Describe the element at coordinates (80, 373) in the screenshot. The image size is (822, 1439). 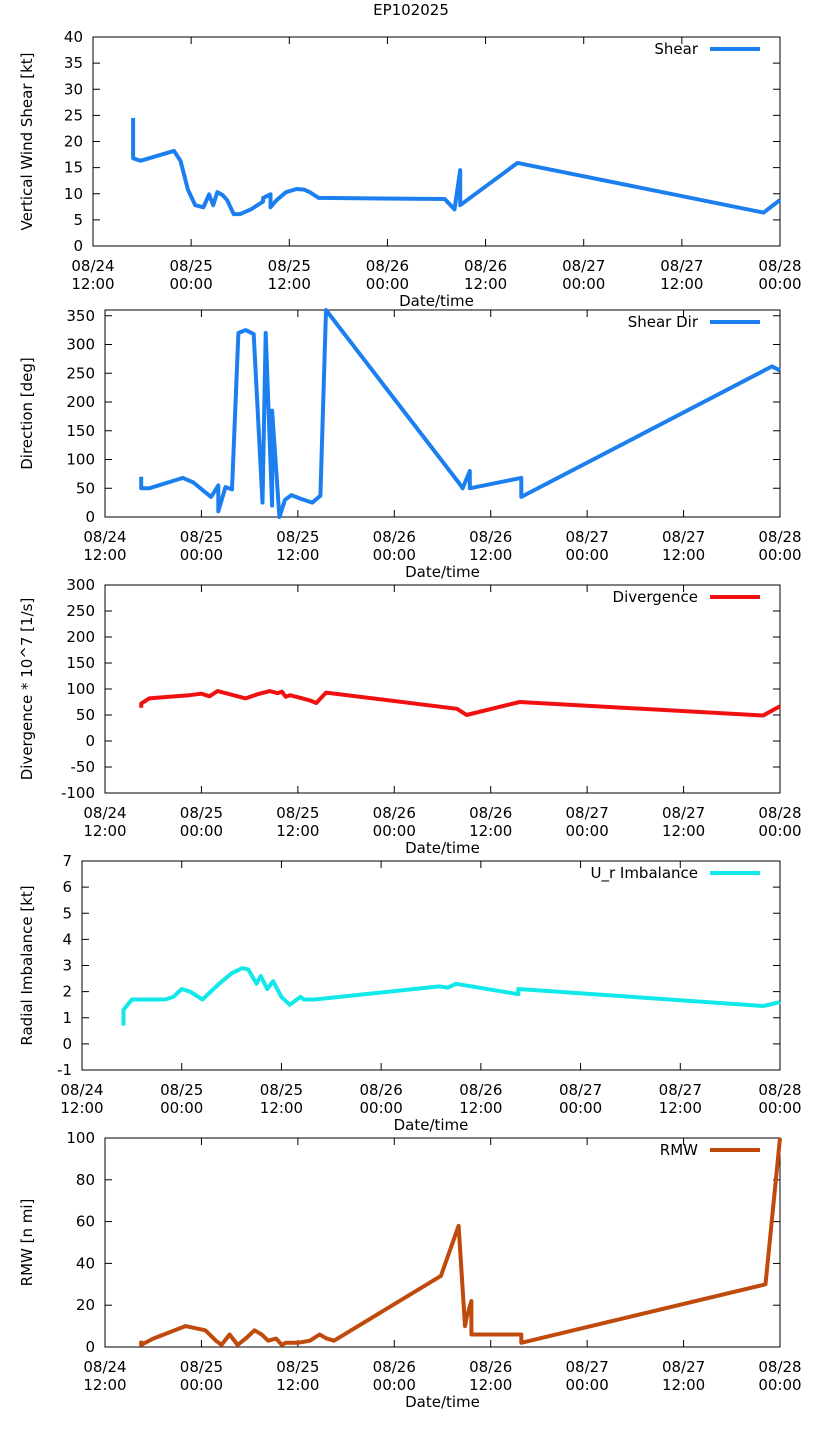
I see `y-tick-label: 250` at that location.